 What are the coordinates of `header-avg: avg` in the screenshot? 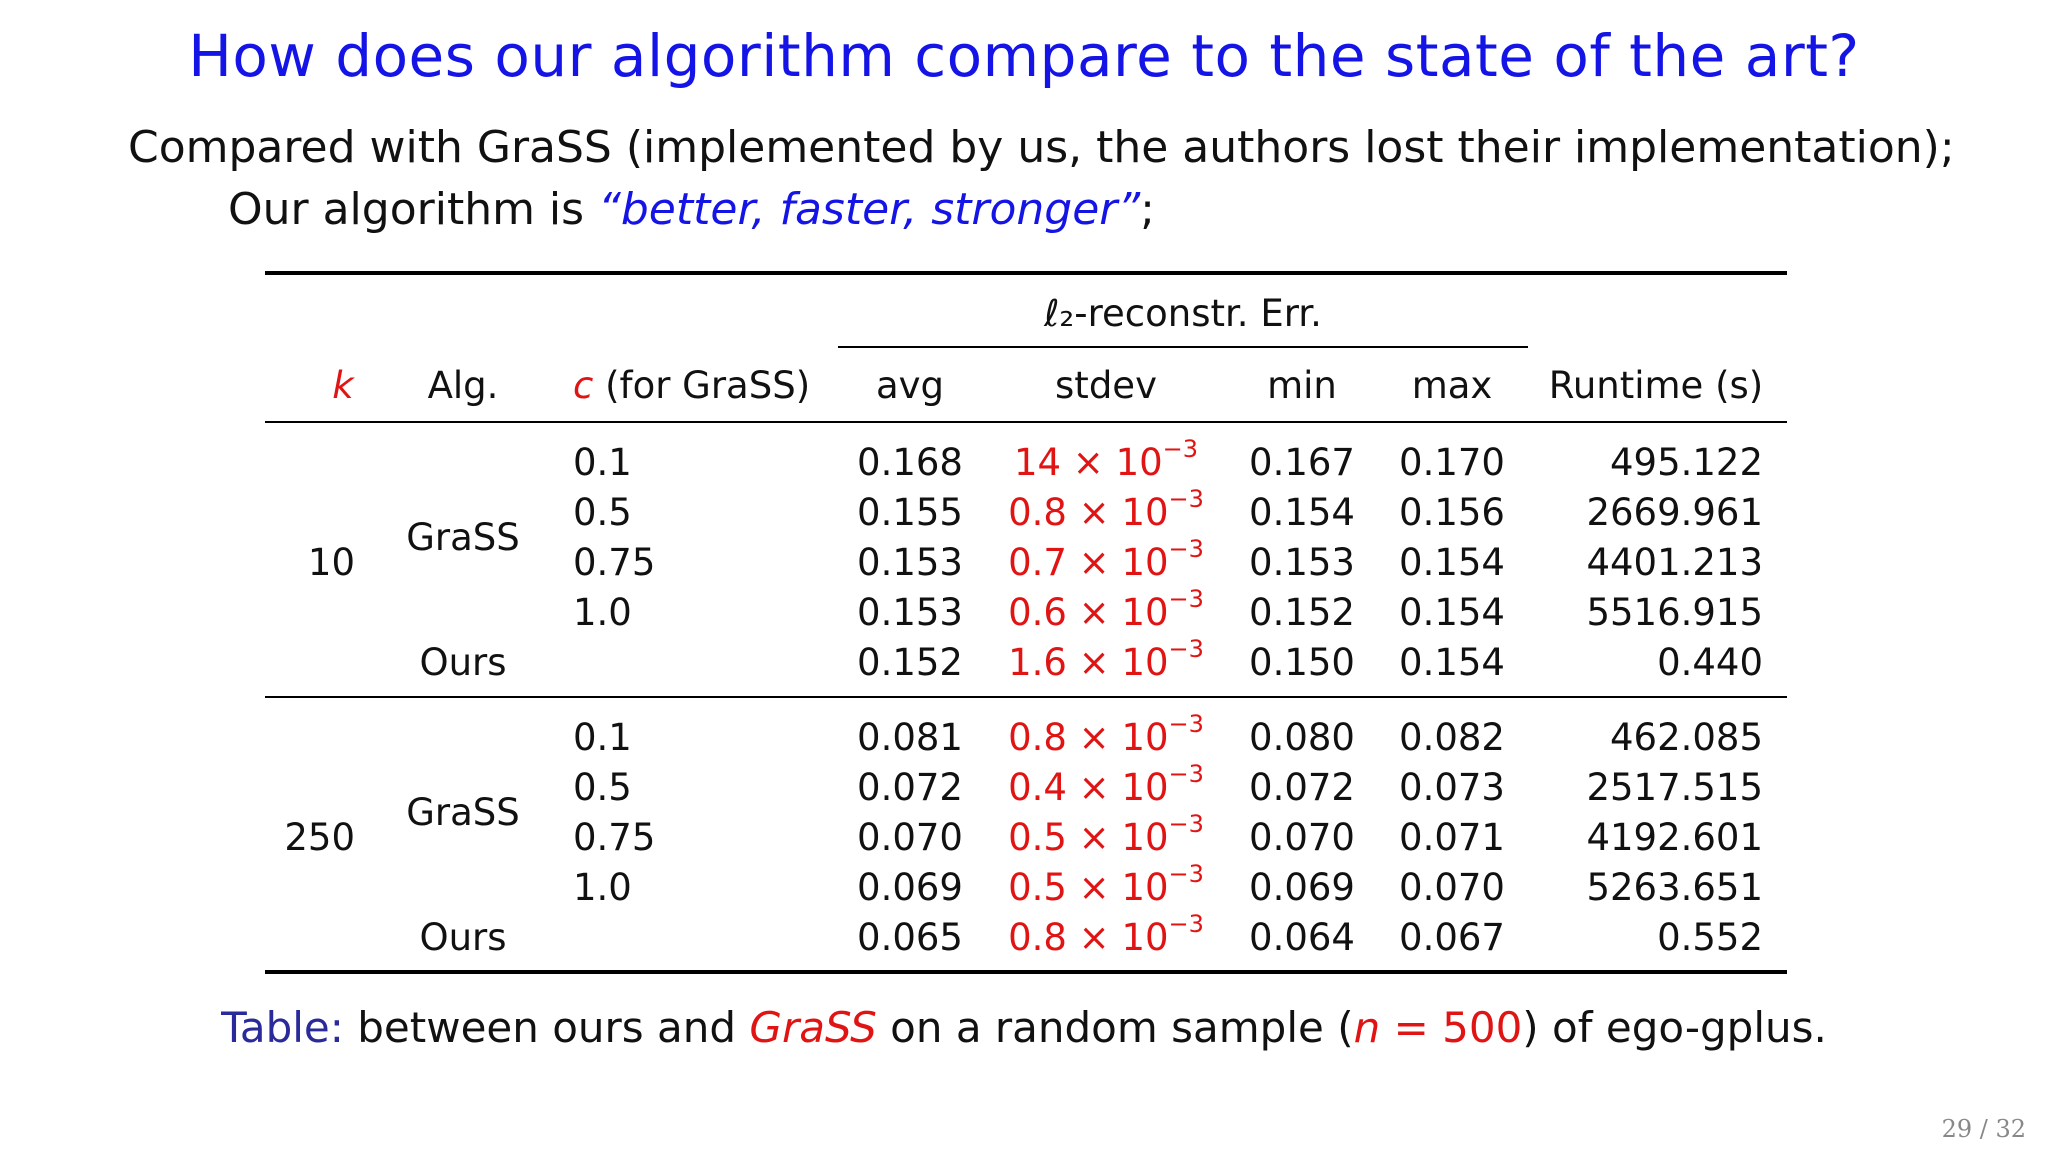 It's located at (910, 385).